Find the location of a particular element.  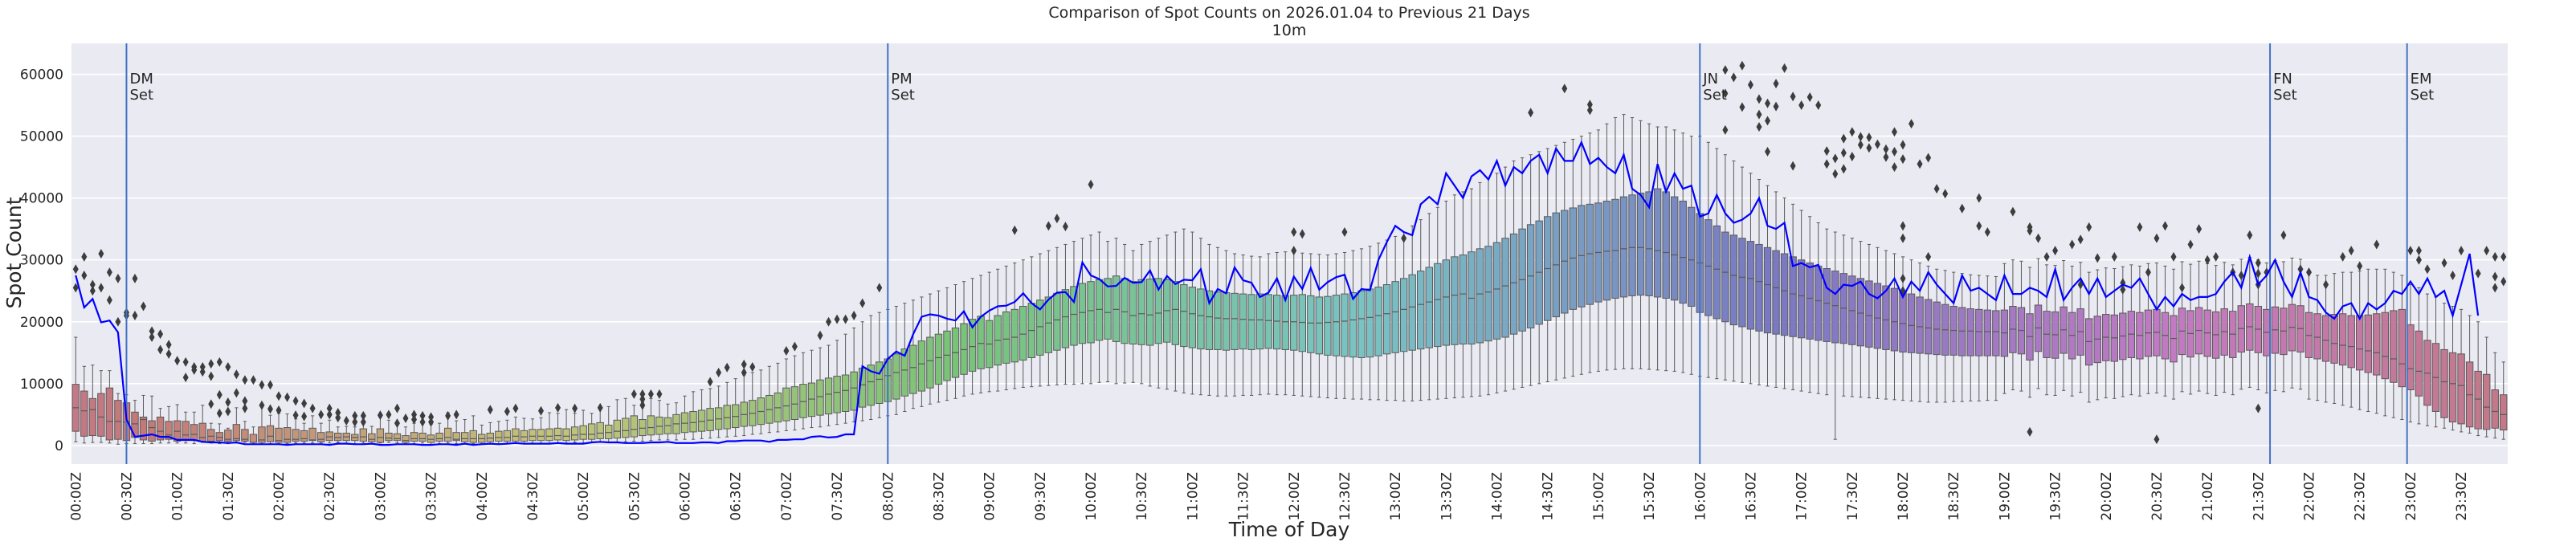

x-tick-label: 11:30Z is located at coordinates (1244, 496).